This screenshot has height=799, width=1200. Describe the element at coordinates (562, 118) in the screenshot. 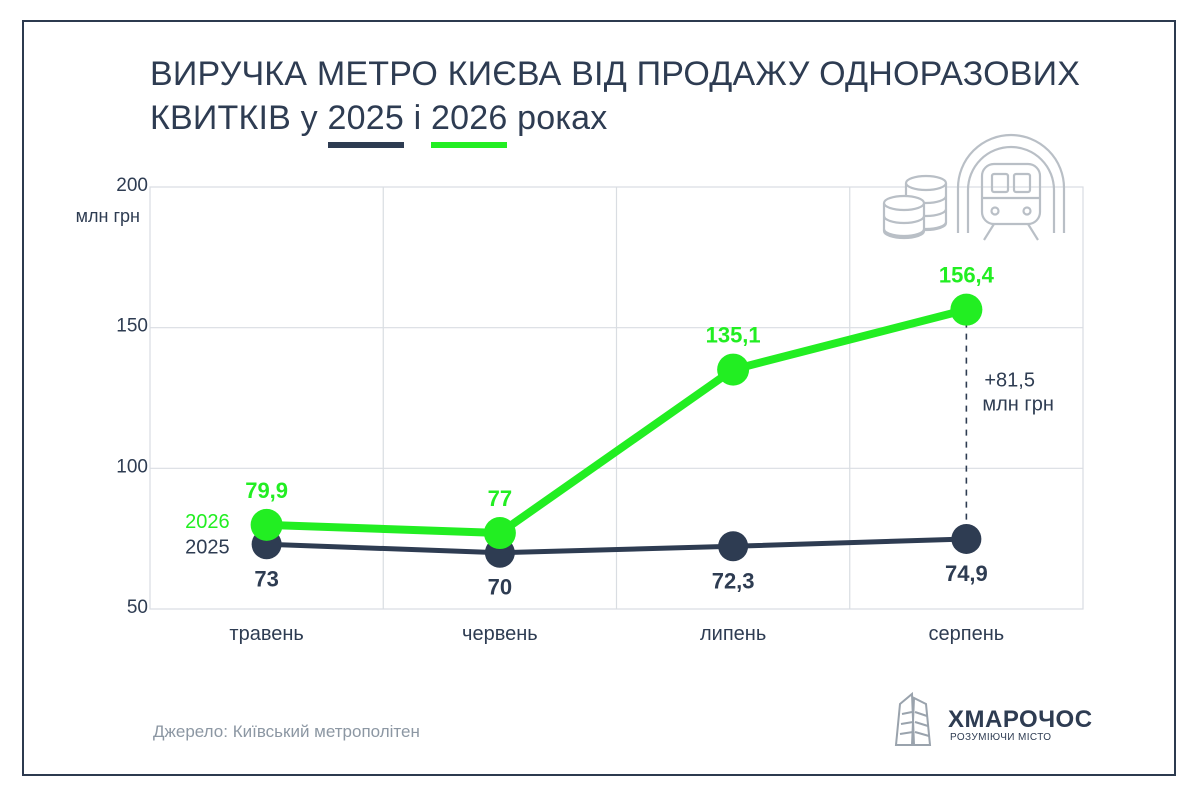

I see `title-suffix: роках` at that location.